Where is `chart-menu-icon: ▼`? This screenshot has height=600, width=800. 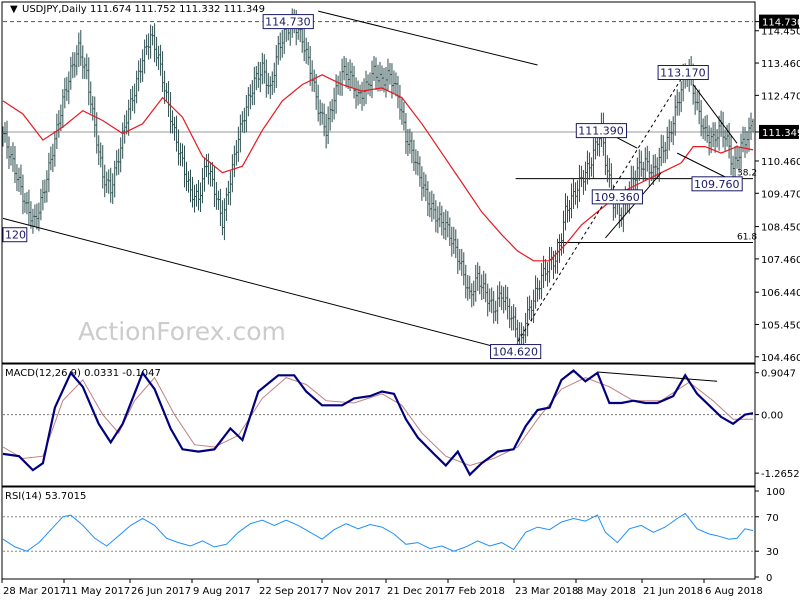 chart-menu-icon: ▼ is located at coordinates (14, 9).